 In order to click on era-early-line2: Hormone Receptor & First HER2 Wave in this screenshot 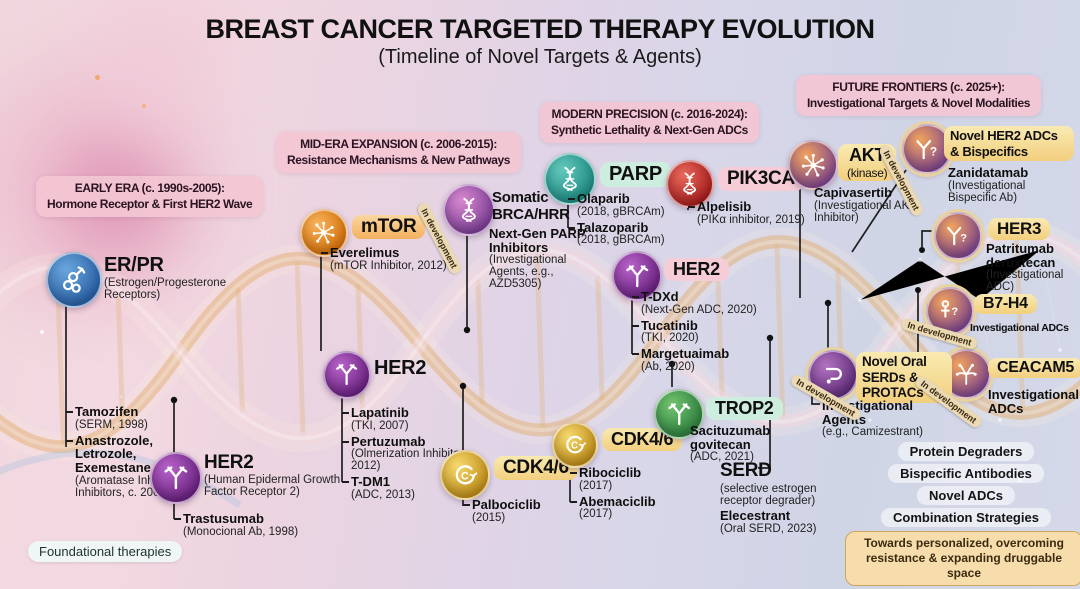, I will do `click(150, 203)`.